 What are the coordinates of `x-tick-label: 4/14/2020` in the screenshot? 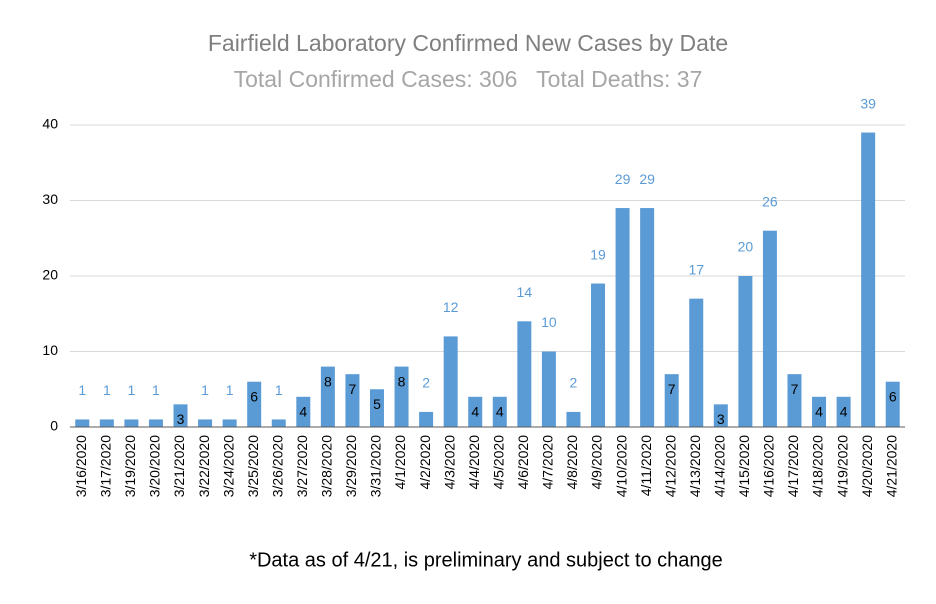 It's located at (720, 466).